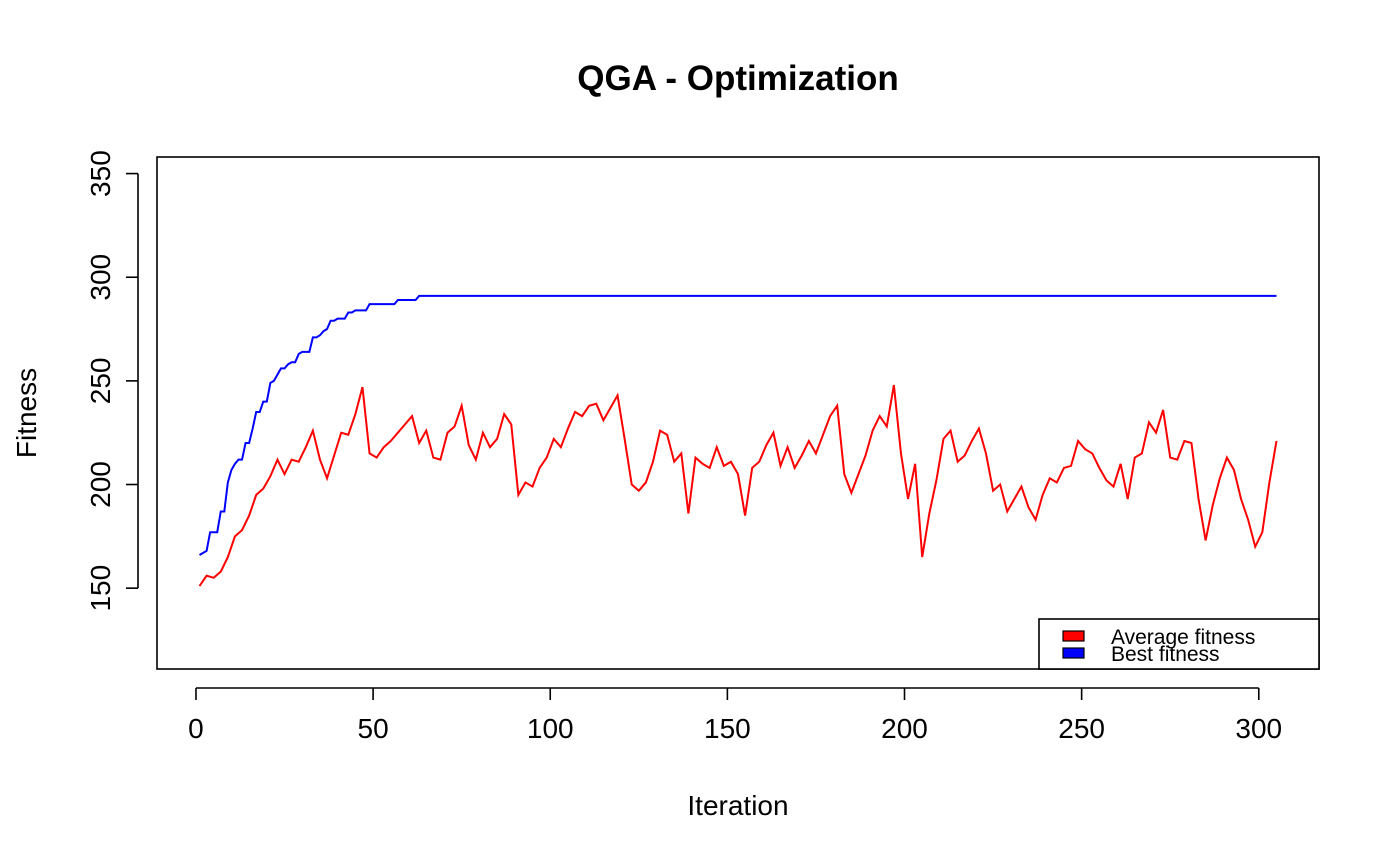  What do you see at coordinates (100, 277) in the screenshot?
I see `y-tick-label: 300` at bounding box center [100, 277].